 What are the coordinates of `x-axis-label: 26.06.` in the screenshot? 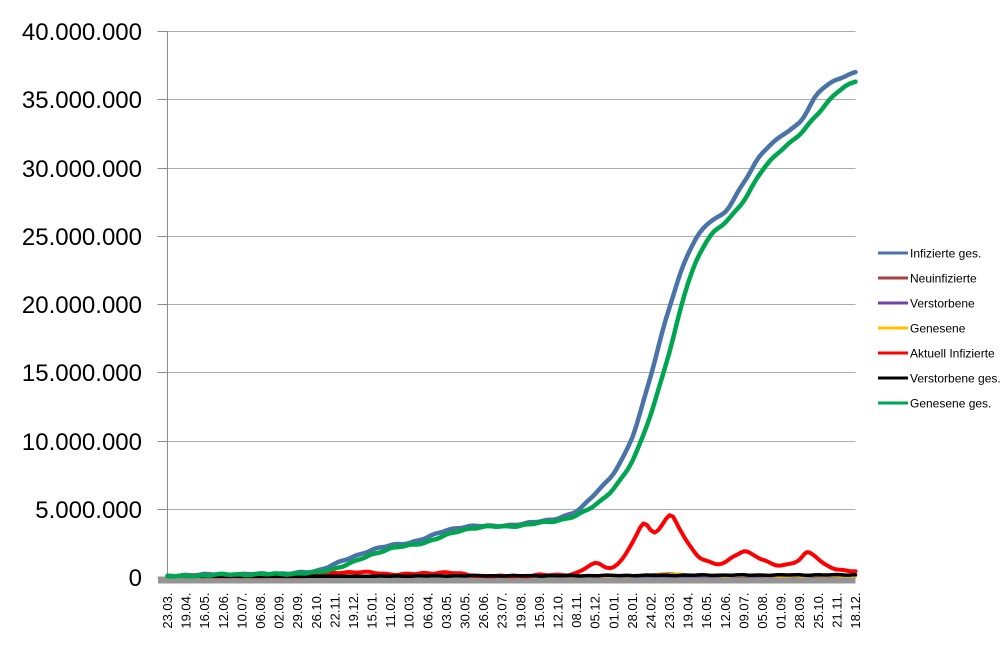 It's located at (483, 611).